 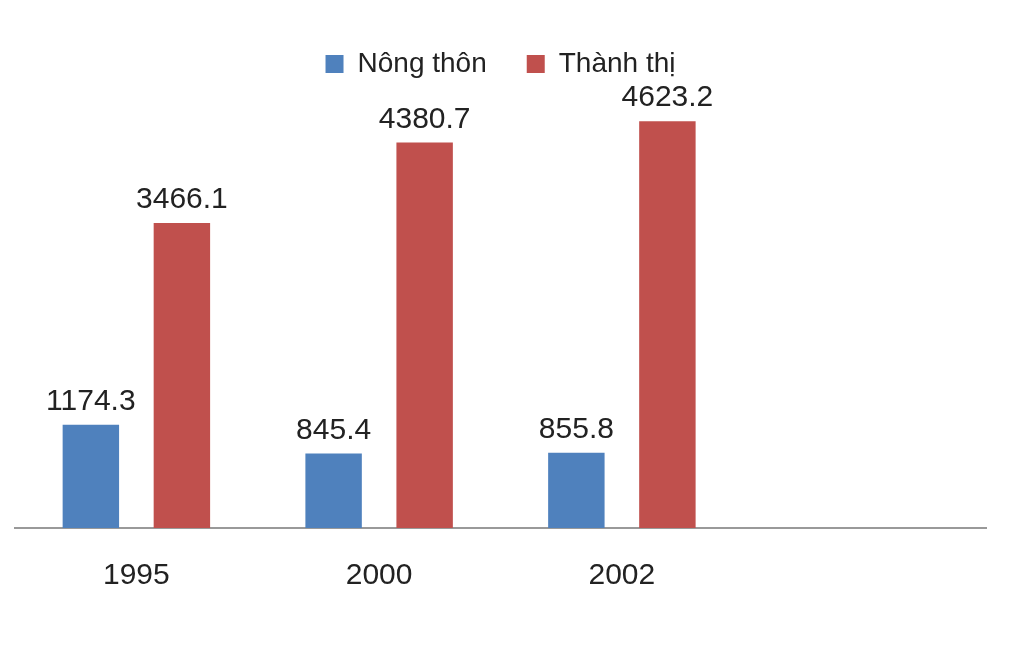 I want to click on data-label: 4380.7, so click(x=424, y=117).